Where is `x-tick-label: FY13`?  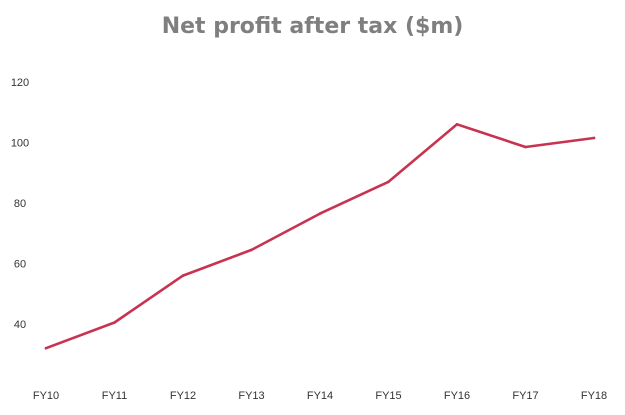 x-tick-label: FY13 is located at coordinates (251, 396).